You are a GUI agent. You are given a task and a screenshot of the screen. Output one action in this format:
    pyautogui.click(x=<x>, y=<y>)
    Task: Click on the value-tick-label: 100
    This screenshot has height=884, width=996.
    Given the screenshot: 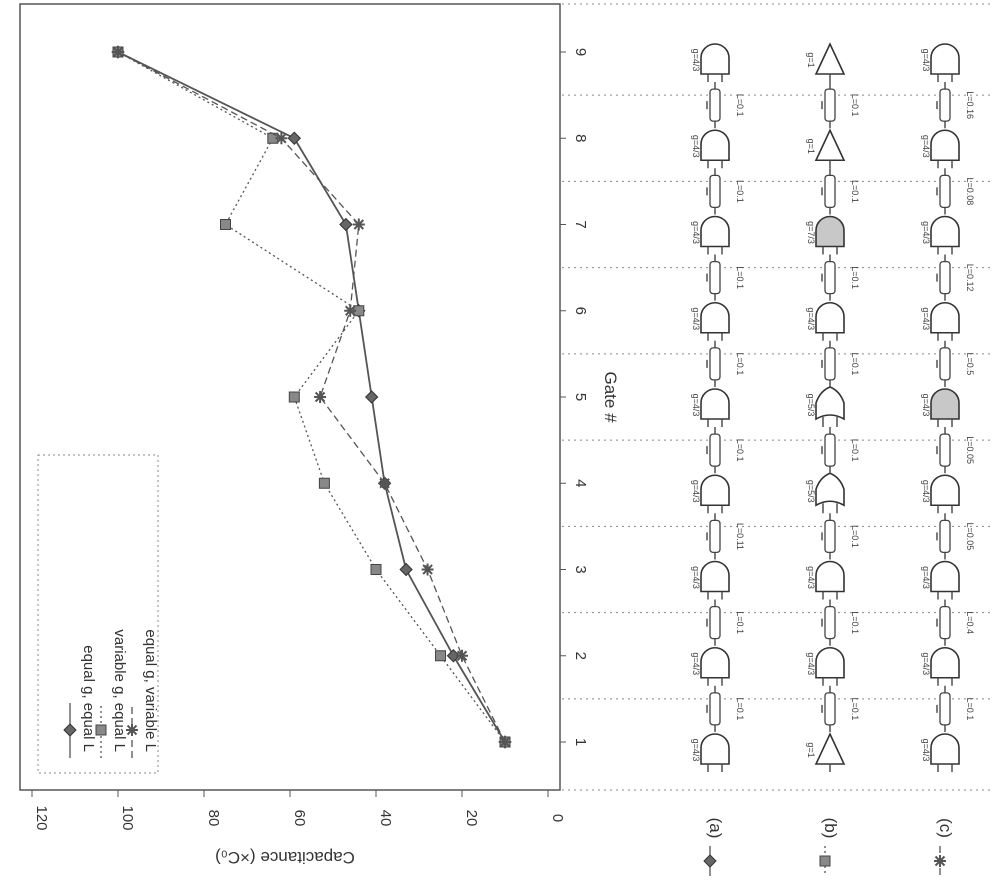 What is the action you would take?
    pyautogui.click(x=127, y=817)
    